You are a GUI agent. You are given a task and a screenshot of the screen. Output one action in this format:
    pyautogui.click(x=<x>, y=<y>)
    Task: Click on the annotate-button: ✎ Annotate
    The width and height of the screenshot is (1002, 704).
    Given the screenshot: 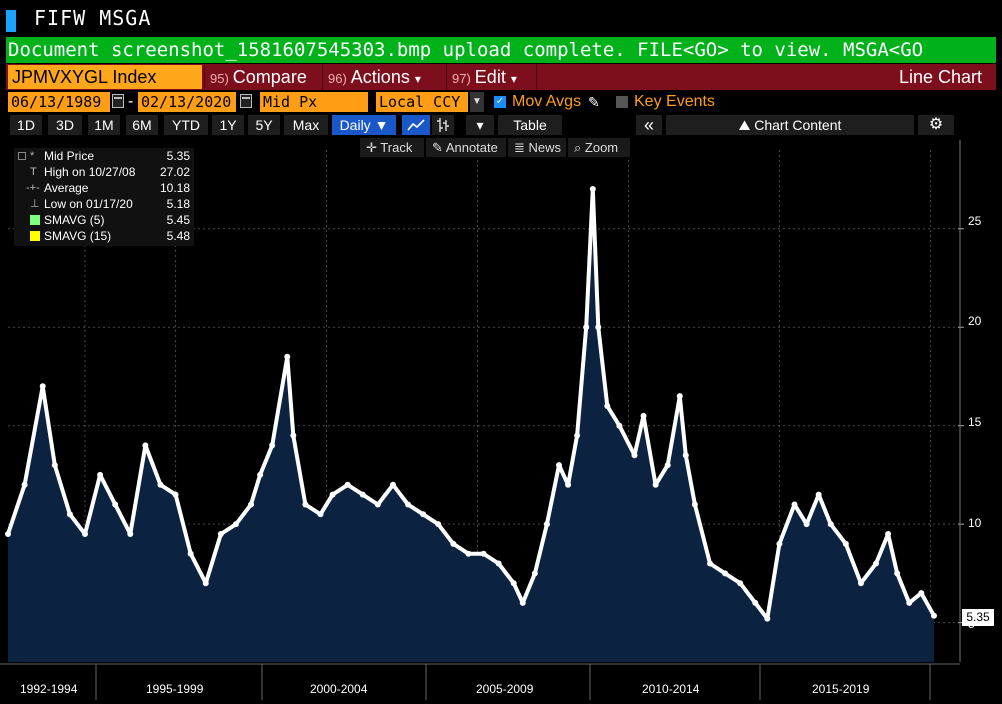 What is the action you would take?
    pyautogui.click(x=466, y=147)
    